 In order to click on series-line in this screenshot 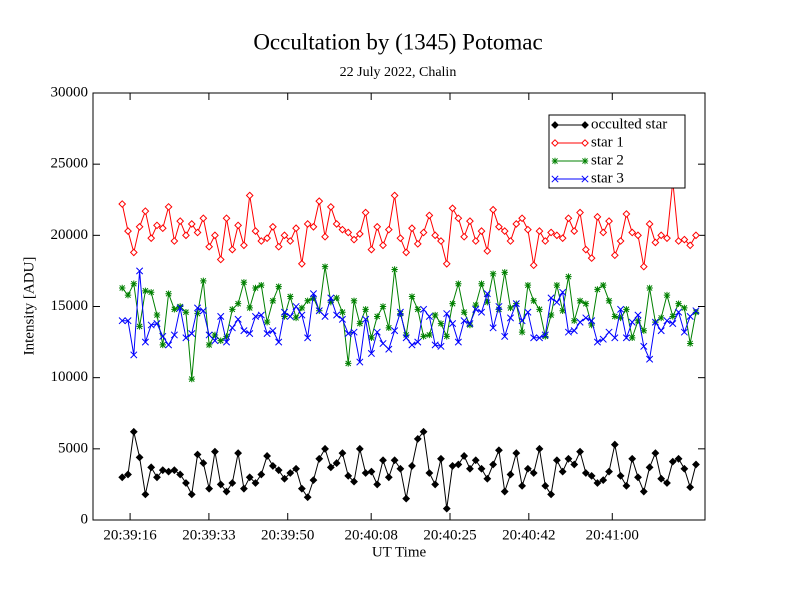, I will do `click(409, 469)`.